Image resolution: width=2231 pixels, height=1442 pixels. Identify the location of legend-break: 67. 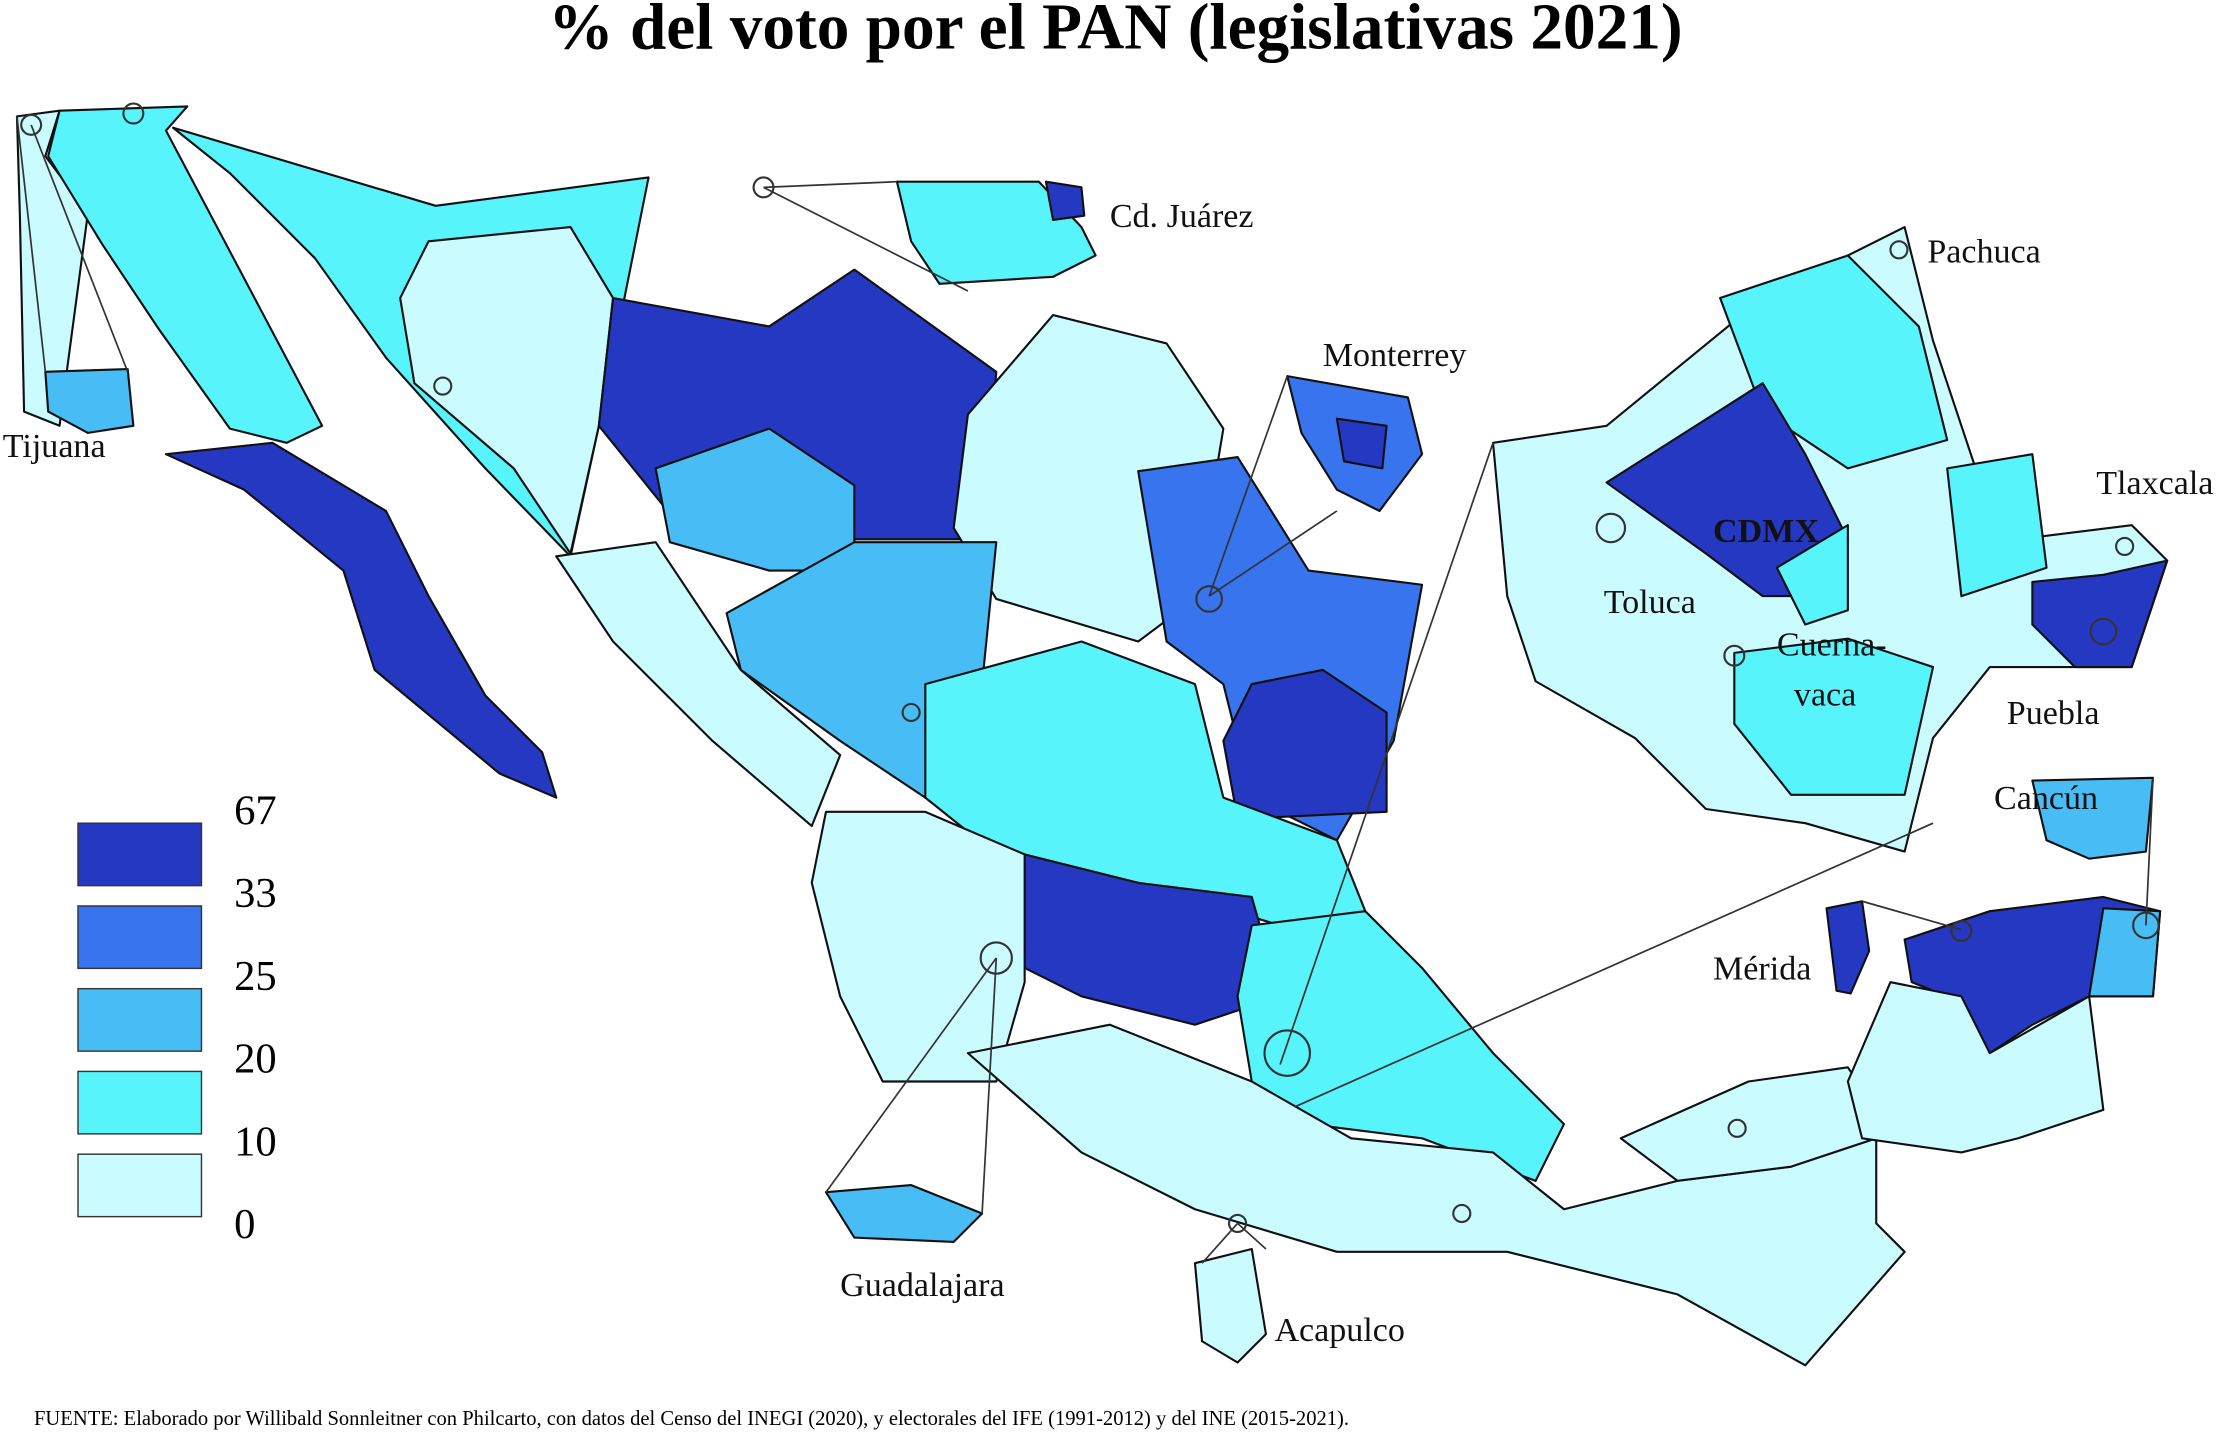
(255, 810).